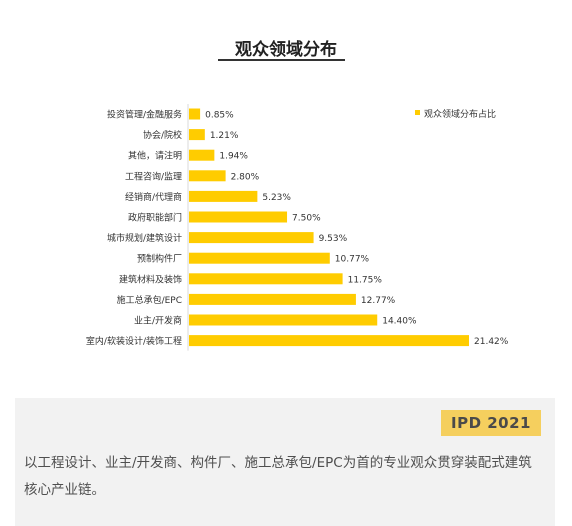 The image size is (572, 526). Describe the element at coordinates (460, 114) in the screenshot. I see `legend-label: 观众领域分布占比` at that location.